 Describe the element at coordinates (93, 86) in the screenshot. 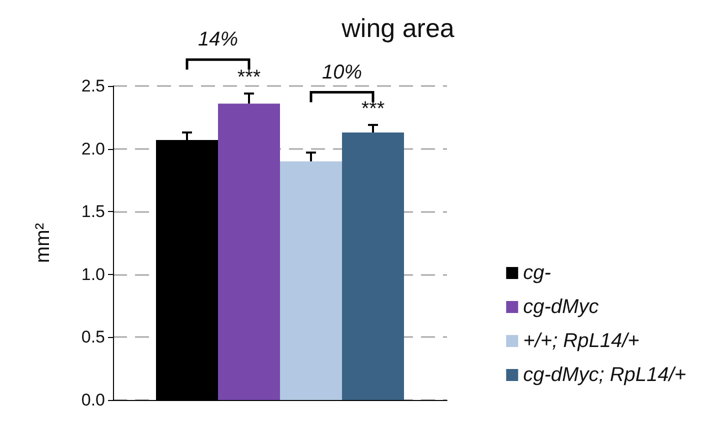

I see `y-tick-label: 2.5` at that location.